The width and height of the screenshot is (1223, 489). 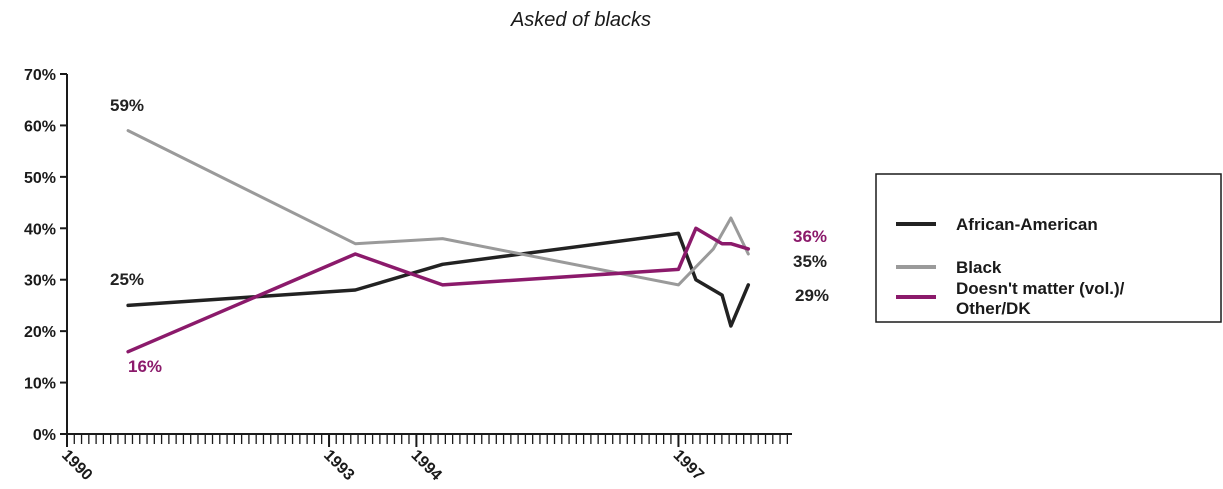 I want to click on series-line-doesnt-matter, so click(x=438, y=290).